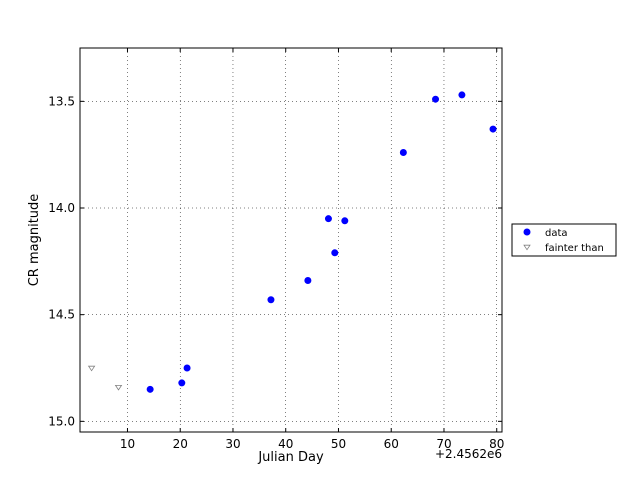 Image resolution: width=640 pixels, height=480 pixels. Describe the element at coordinates (574, 248) in the screenshot. I see `legend-label-fainter-than: fainter than` at that location.